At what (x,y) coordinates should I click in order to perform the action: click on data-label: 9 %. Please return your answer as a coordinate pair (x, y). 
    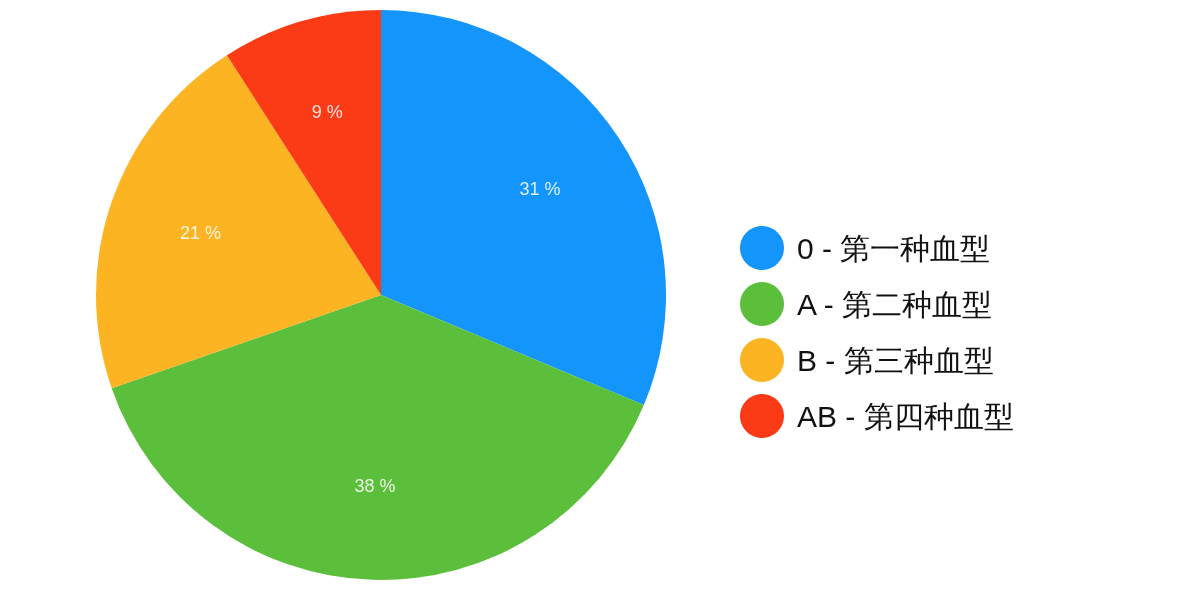
    Looking at the image, I should click on (327, 111).